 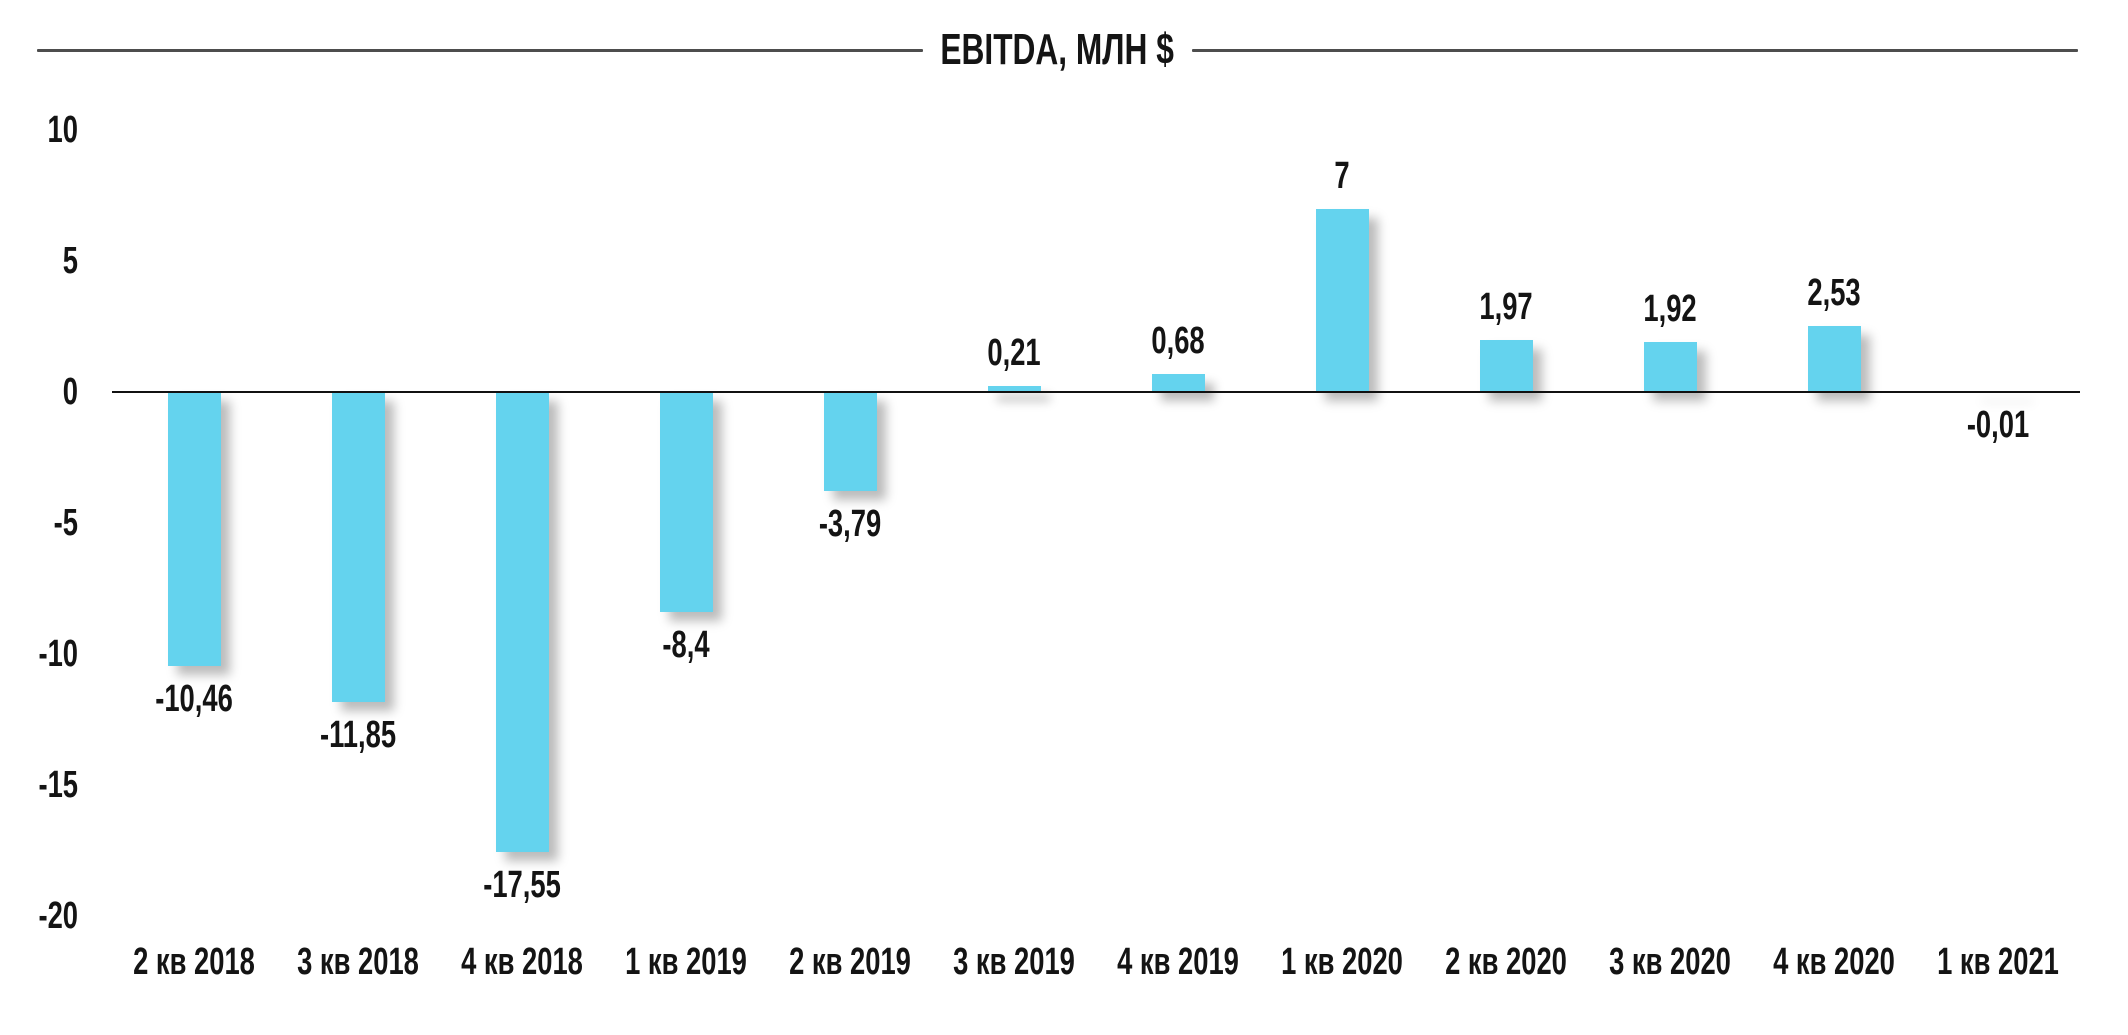 What do you see at coordinates (1635, 50) in the screenshot?
I see `title-rule-right` at bounding box center [1635, 50].